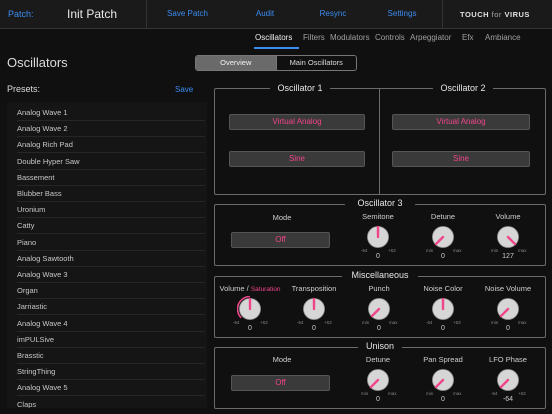 The image size is (552, 414). Describe the element at coordinates (468, 37) in the screenshot. I see `tab-efx: Efx` at that location.